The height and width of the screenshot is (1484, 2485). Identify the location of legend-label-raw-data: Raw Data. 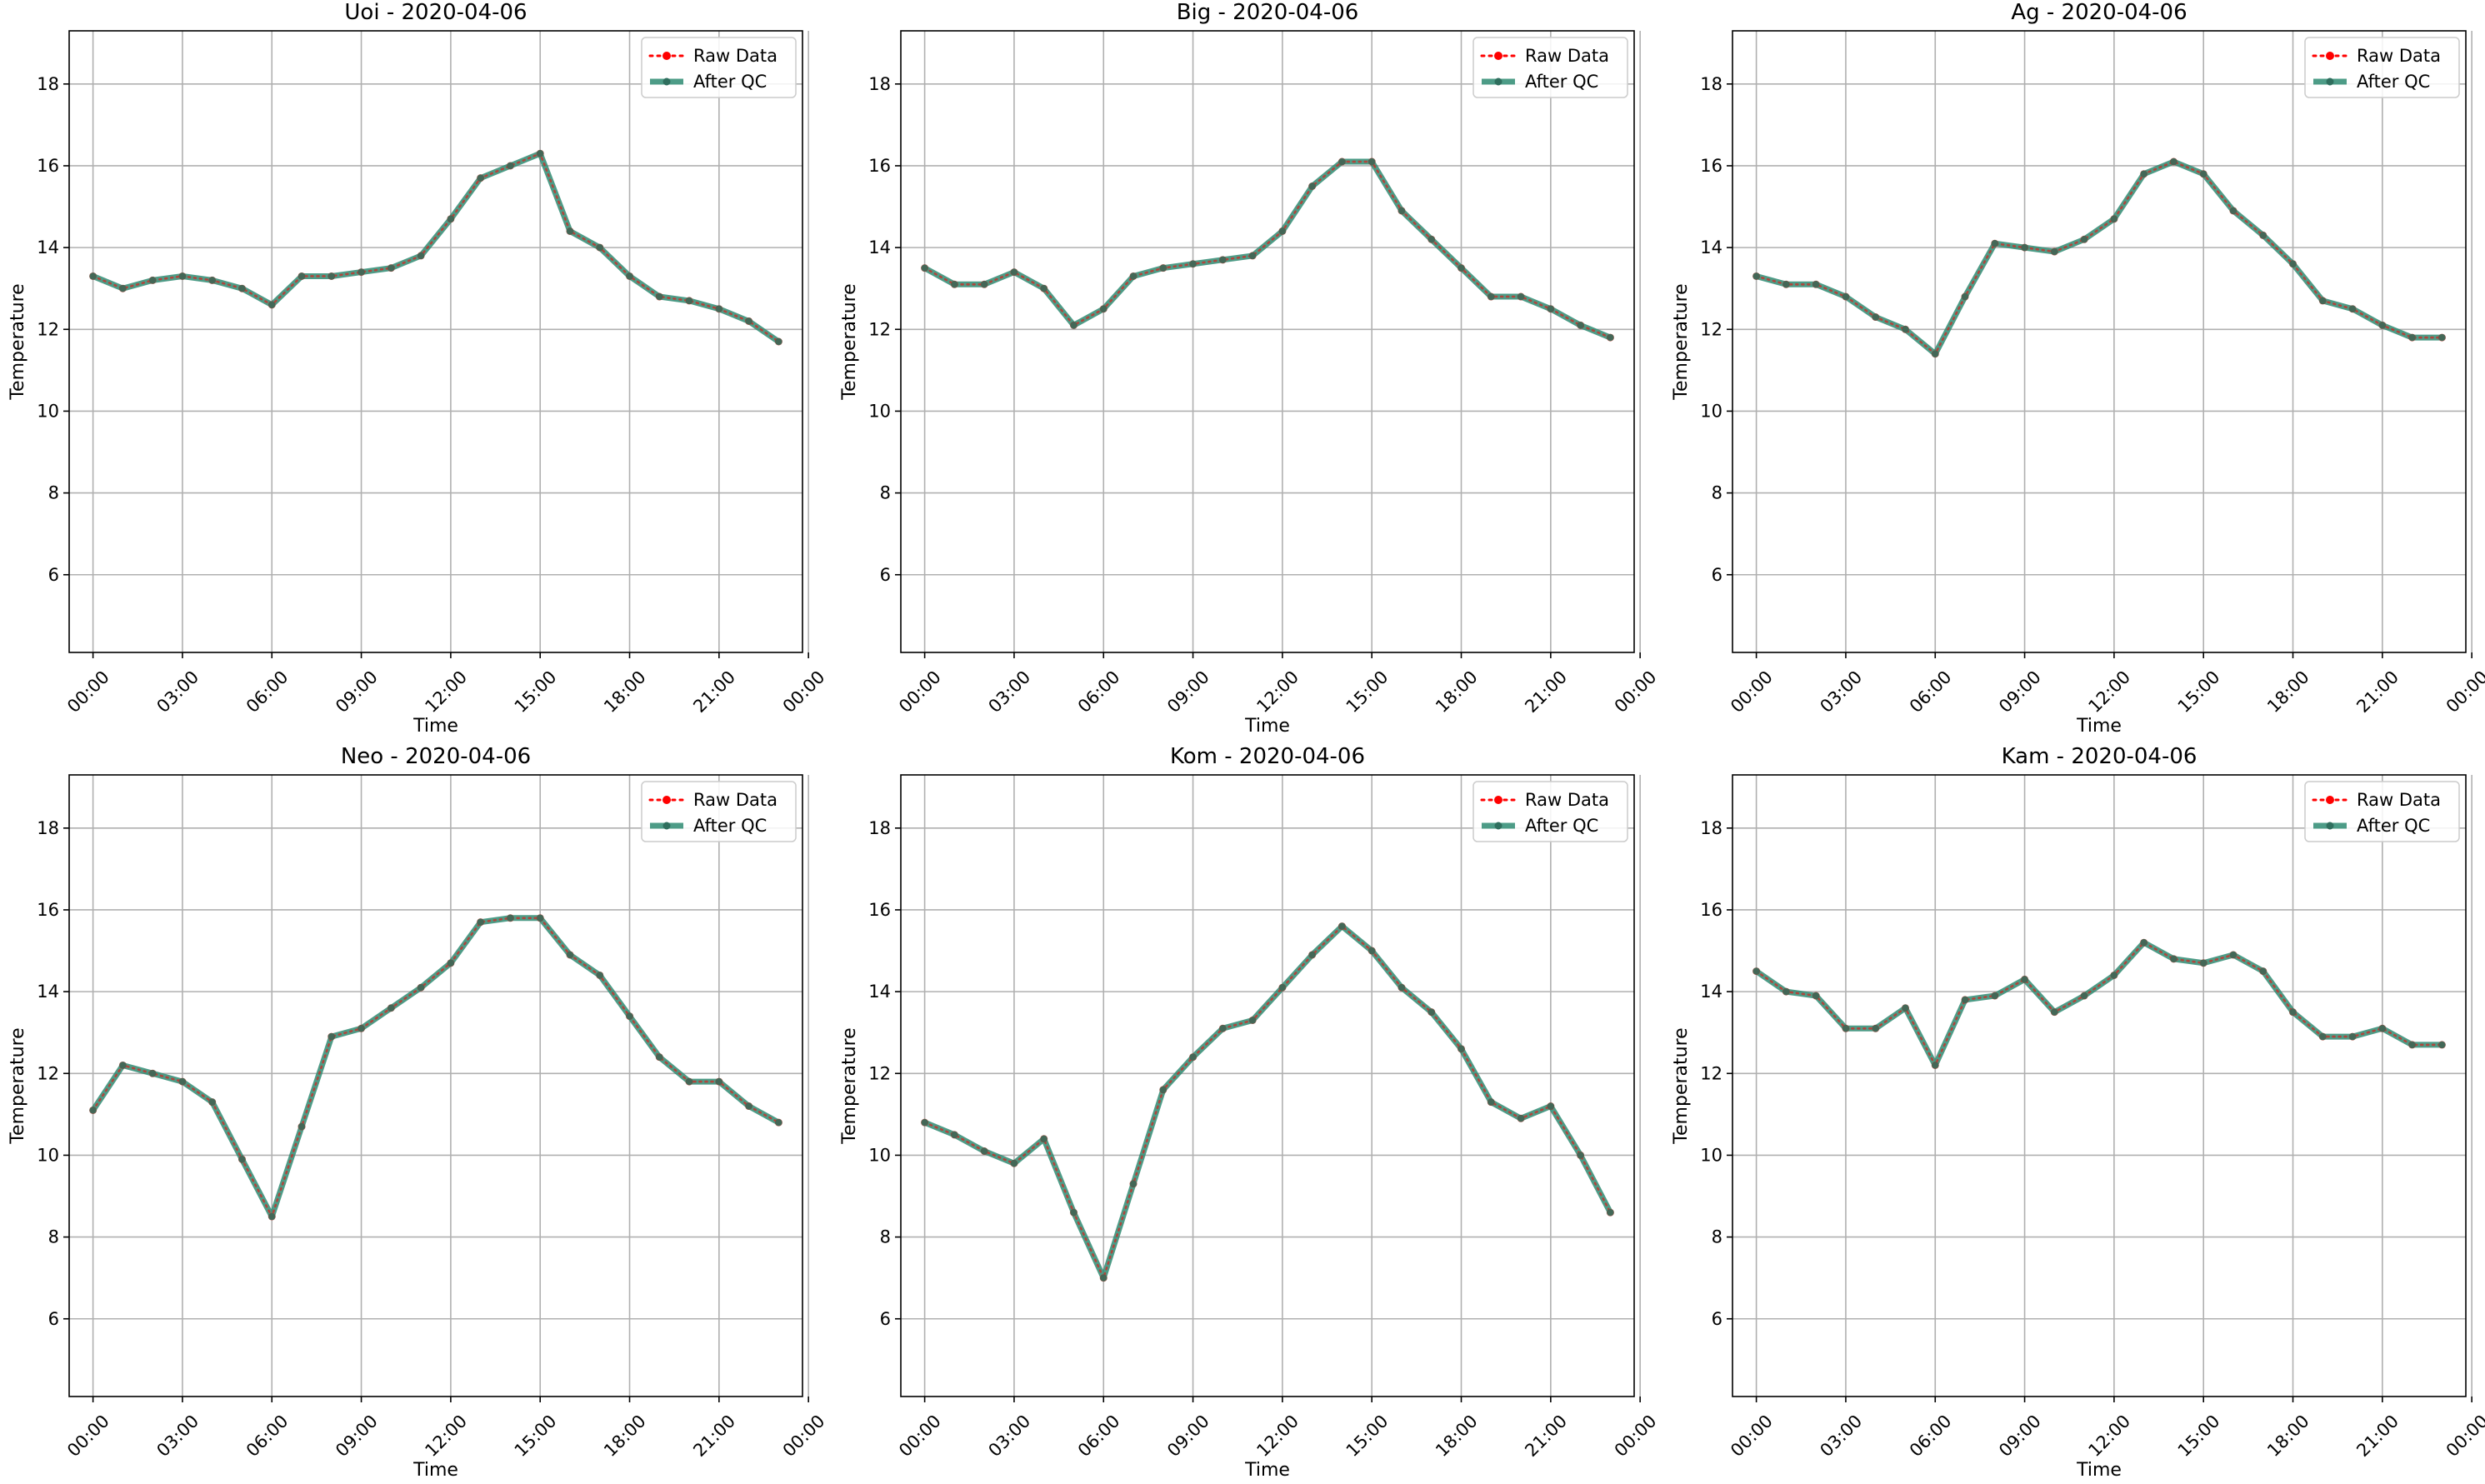
(2399, 56).